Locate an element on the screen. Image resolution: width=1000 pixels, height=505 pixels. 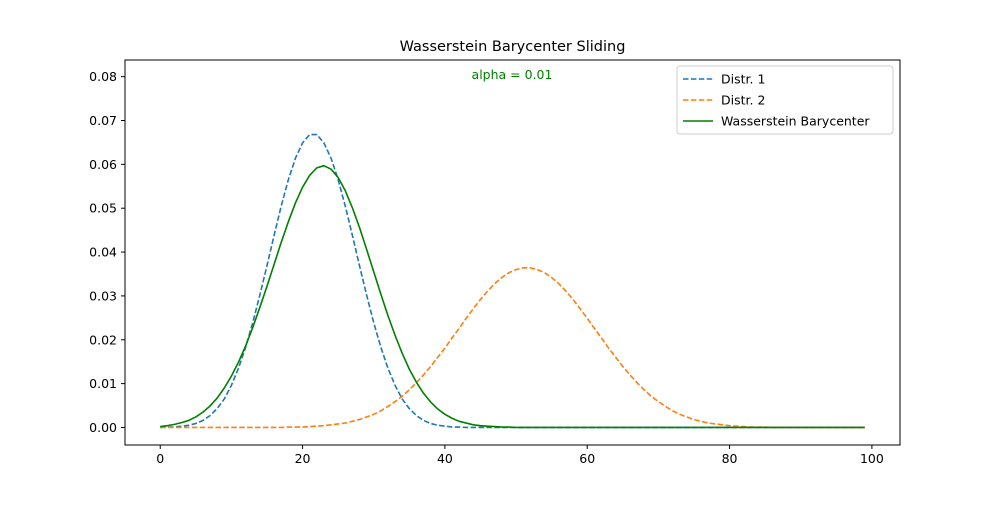
legend-box is located at coordinates (785, 100).